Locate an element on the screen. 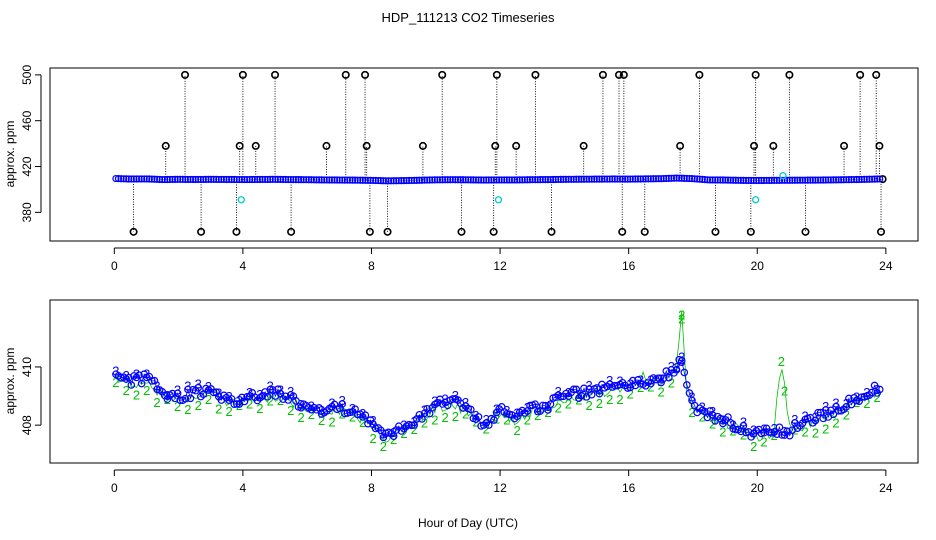 The width and height of the screenshot is (936, 540). peak-marker: 2 is located at coordinates (781, 361).